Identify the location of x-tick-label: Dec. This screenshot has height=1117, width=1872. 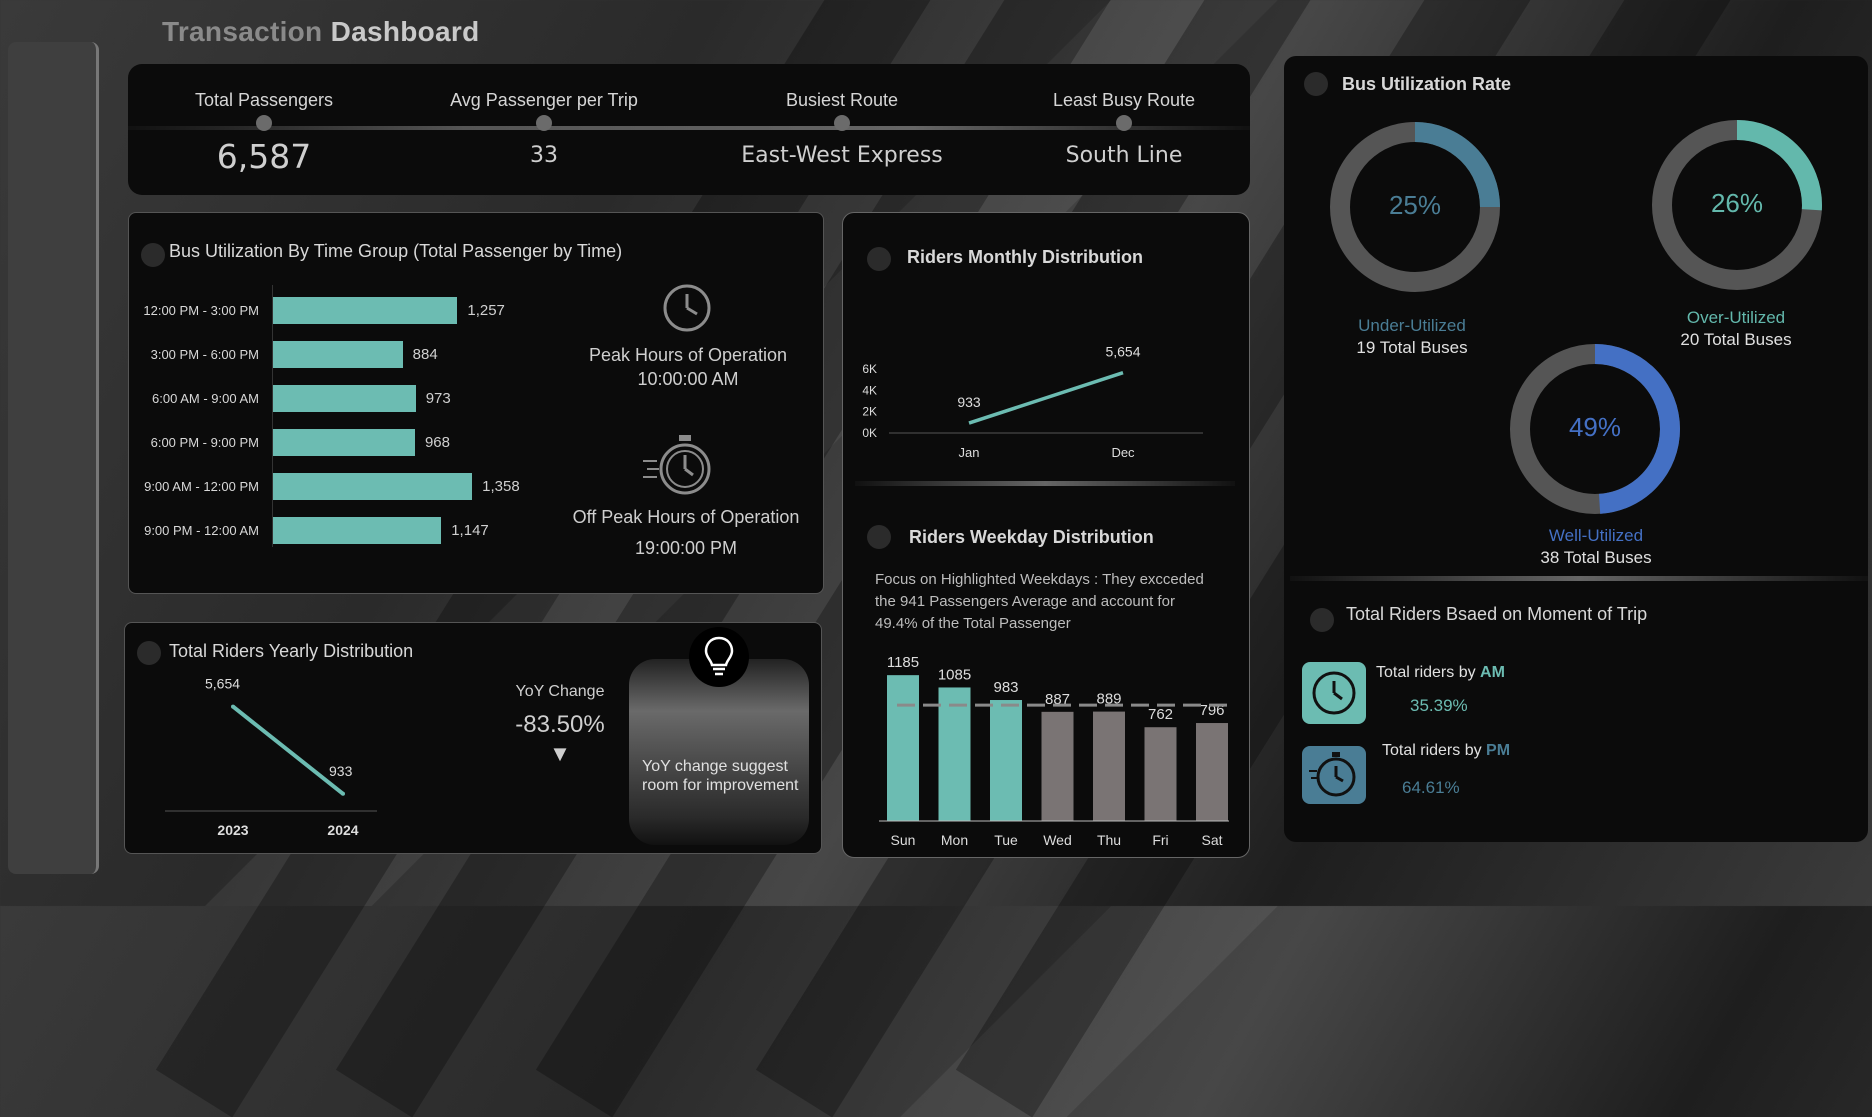
(1123, 452).